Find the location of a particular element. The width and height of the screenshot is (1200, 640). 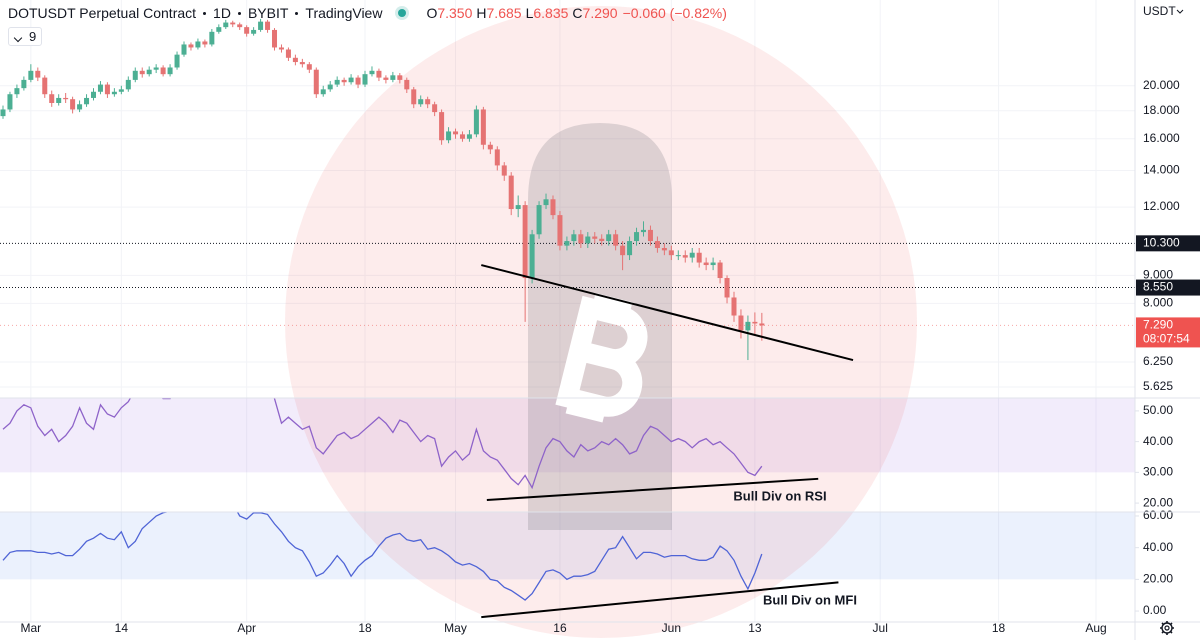

y-tick-label: 40.00 is located at coordinates (1158, 547).